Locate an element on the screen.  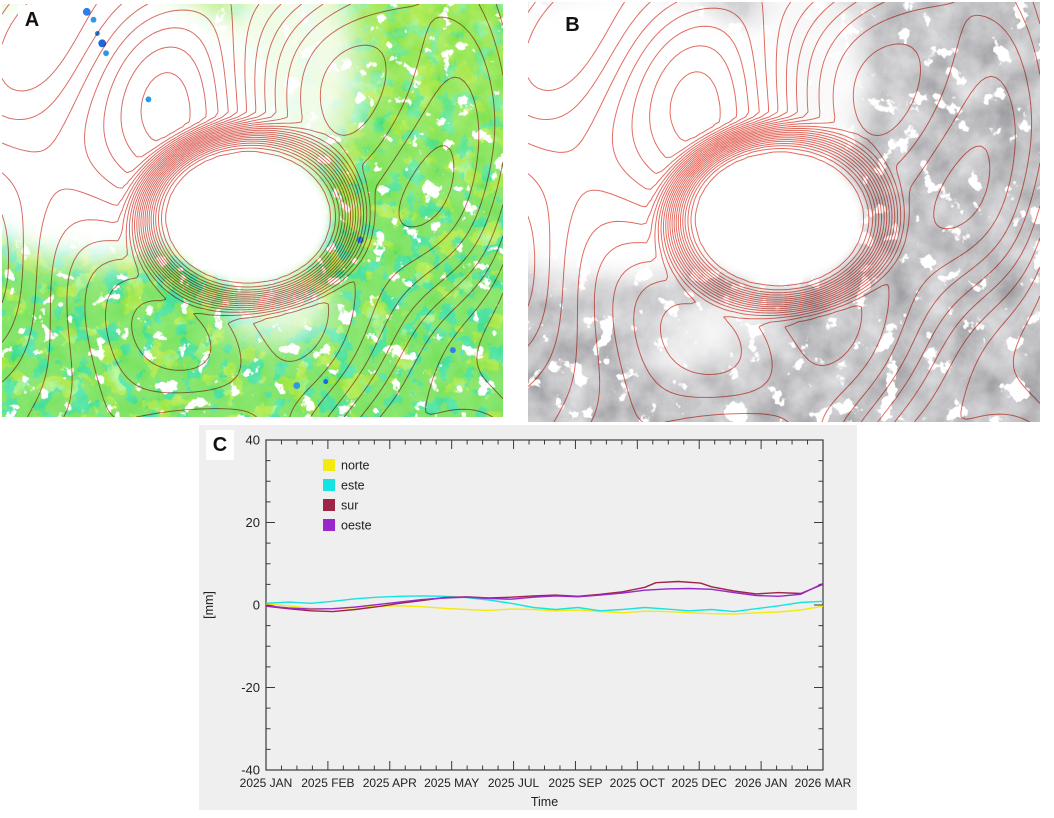
legend-swatch-este is located at coordinates (329, 485).